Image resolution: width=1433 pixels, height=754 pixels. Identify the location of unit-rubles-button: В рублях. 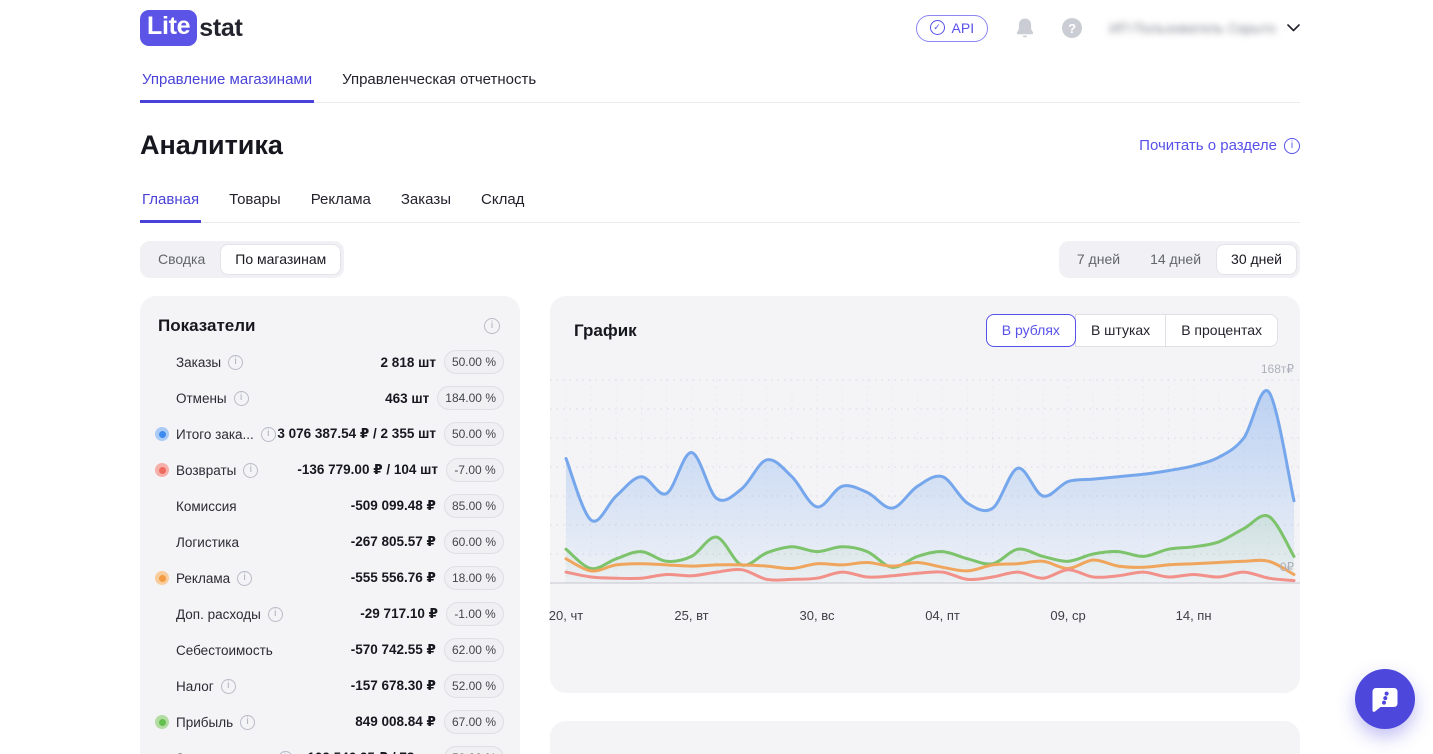
(1030, 330).